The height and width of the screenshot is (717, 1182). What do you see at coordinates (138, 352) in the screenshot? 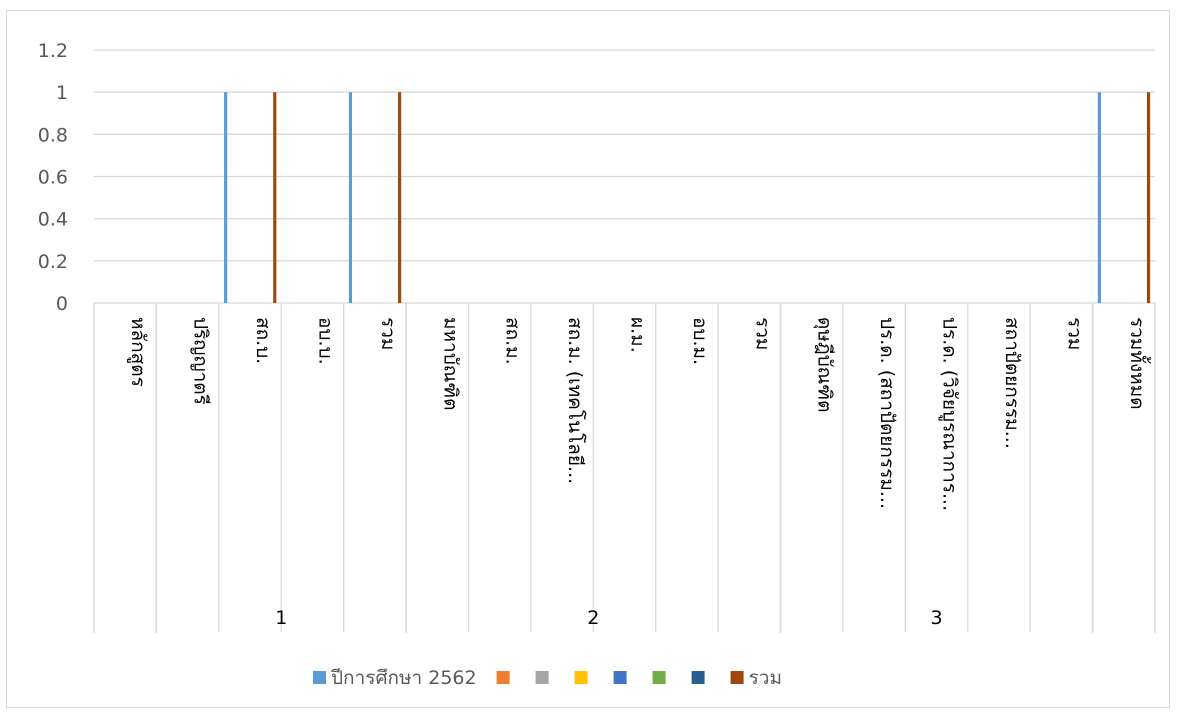
I see `category-label: หลักสูตร` at bounding box center [138, 352].